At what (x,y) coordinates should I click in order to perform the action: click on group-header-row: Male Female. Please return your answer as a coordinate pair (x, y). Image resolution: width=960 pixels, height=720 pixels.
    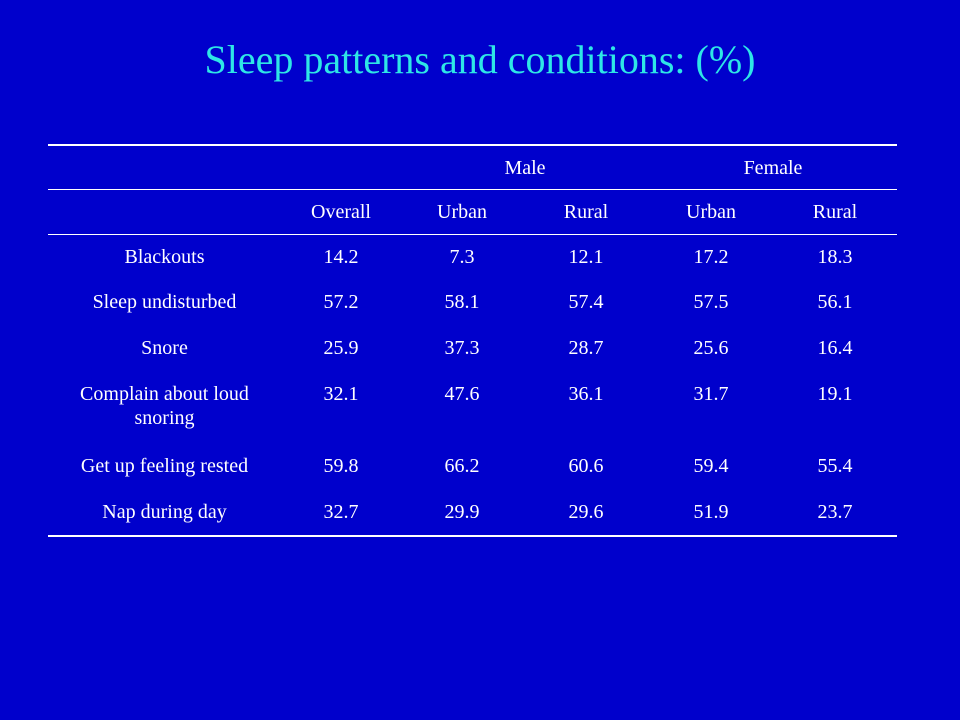
    Looking at the image, I should click on (472, 167).